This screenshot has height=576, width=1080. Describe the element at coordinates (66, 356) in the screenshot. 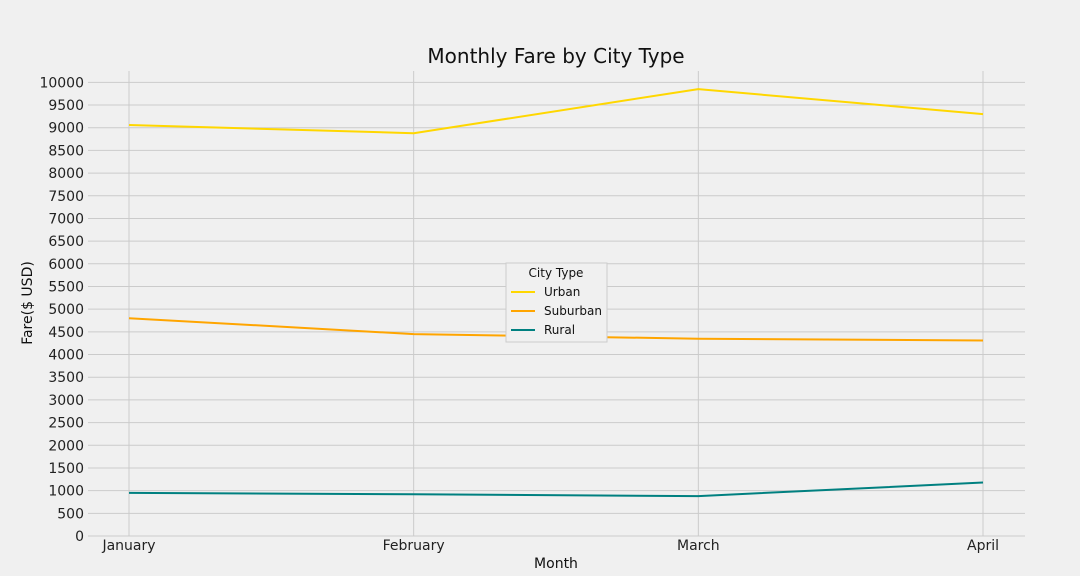

I see `y-tick-label: 4000` at that location.